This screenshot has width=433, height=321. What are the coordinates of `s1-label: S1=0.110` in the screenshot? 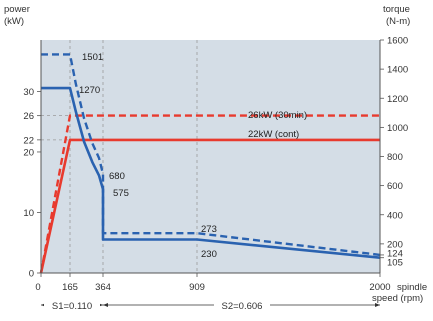 It's located at (72, 306).